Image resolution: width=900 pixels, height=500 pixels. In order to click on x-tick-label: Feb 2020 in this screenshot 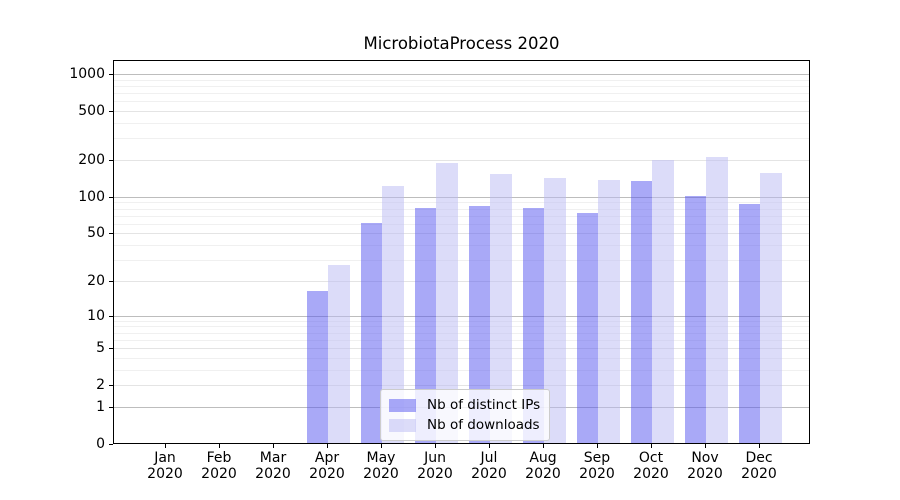, I will do `click(219, 466)`.